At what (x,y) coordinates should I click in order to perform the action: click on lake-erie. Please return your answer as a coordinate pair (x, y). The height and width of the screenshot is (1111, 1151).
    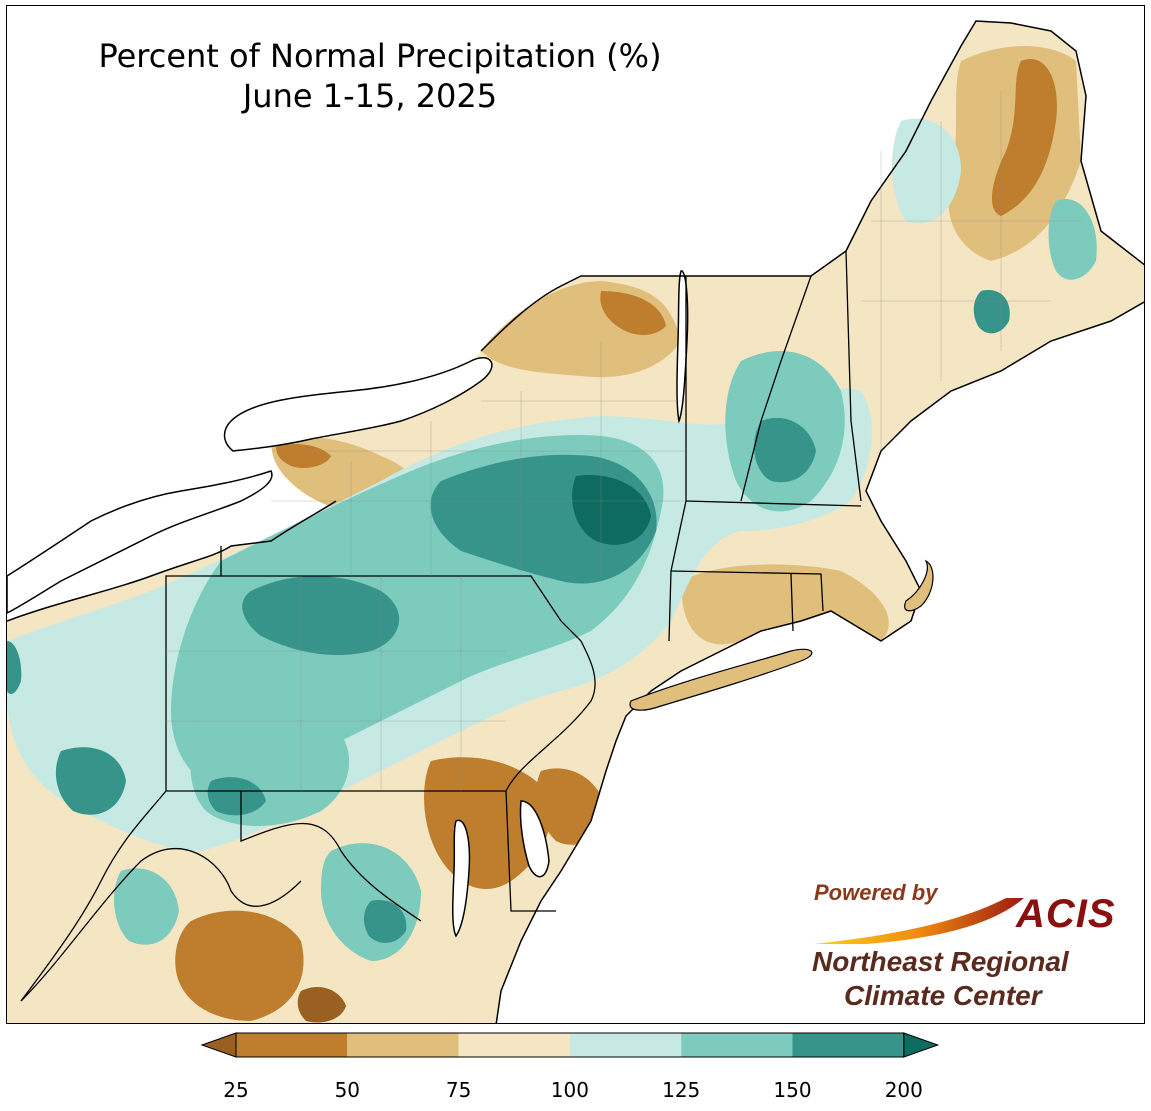
    Looking at the image, I should click on (140, 542).